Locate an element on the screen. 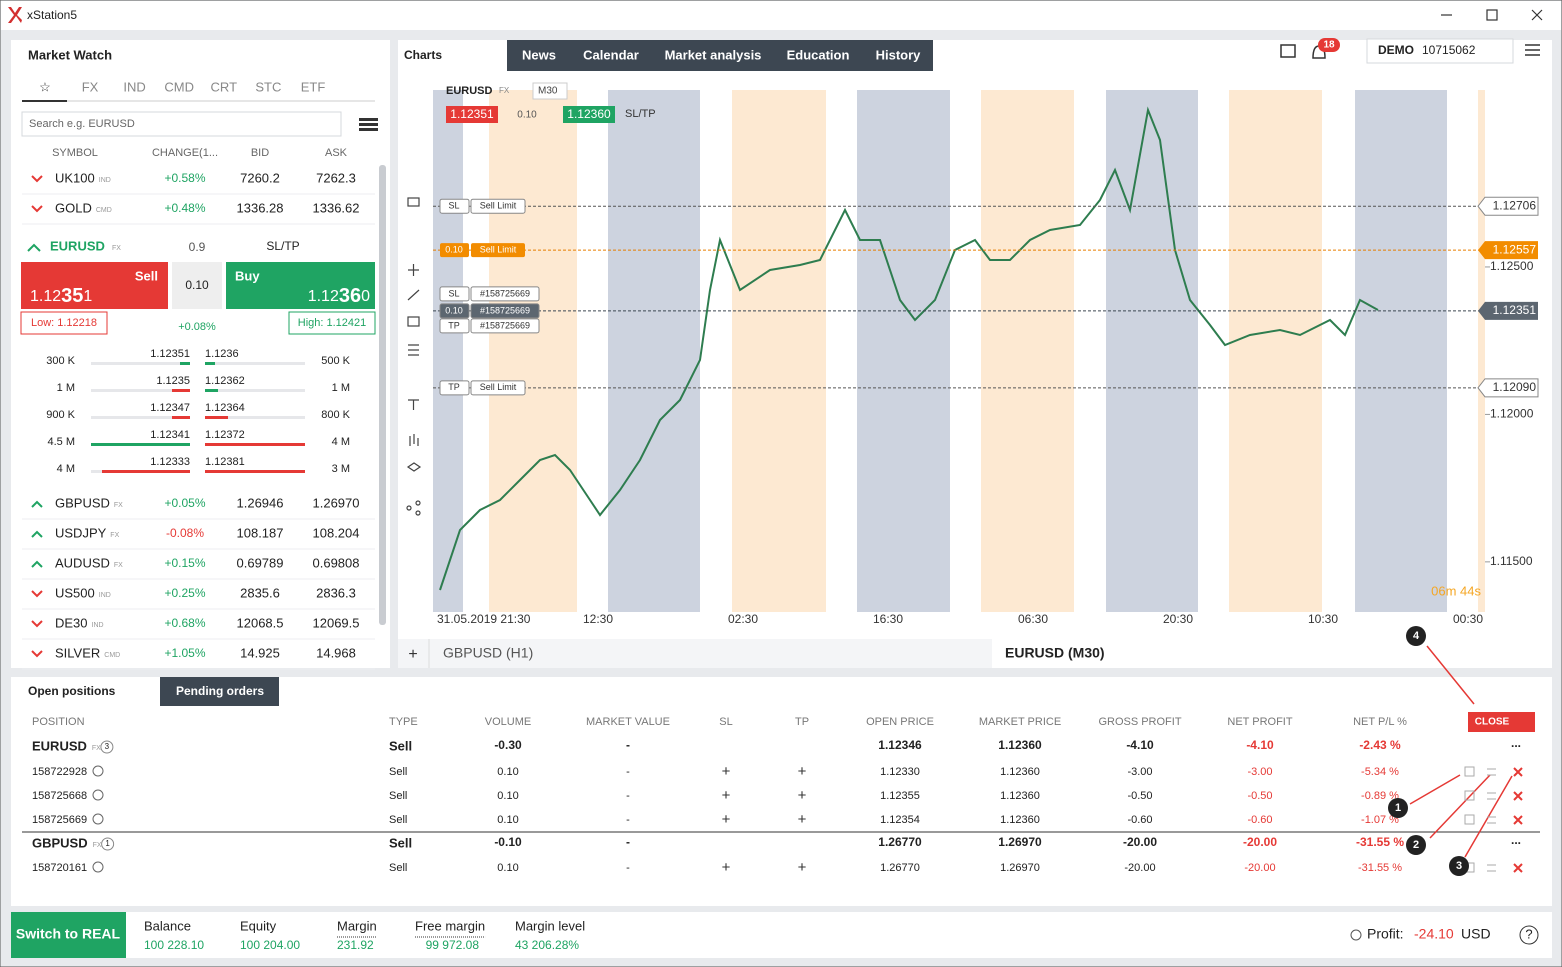 This screenshot has width=1562, height=967. sell-label: Sell is located at coordinates (146, 275).